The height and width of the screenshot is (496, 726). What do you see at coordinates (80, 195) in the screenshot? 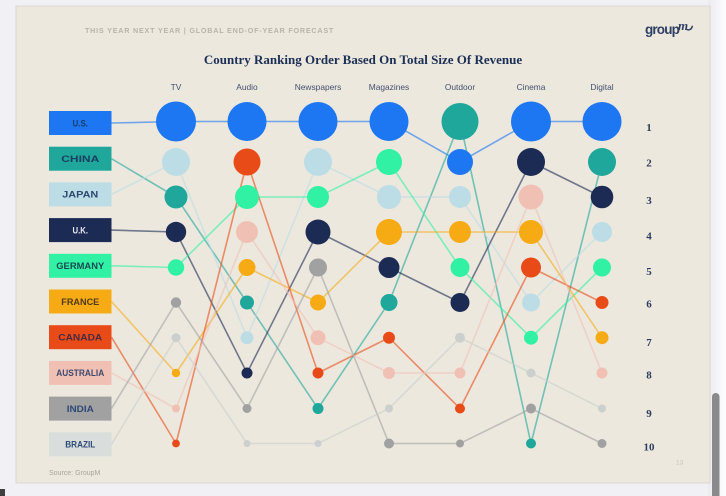
I see `svg-text: JAPAN` at bounding box center [80, 195].